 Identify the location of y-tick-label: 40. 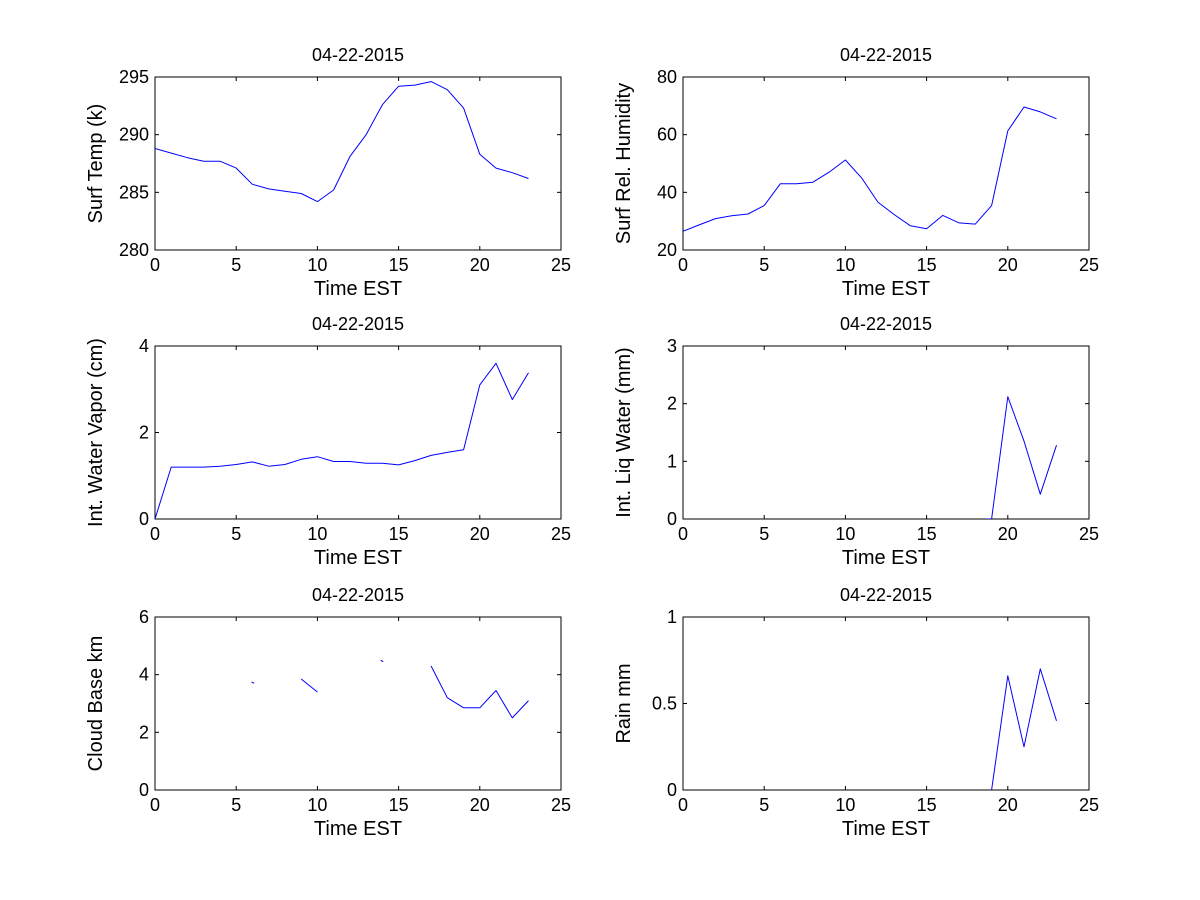
(667, 192).